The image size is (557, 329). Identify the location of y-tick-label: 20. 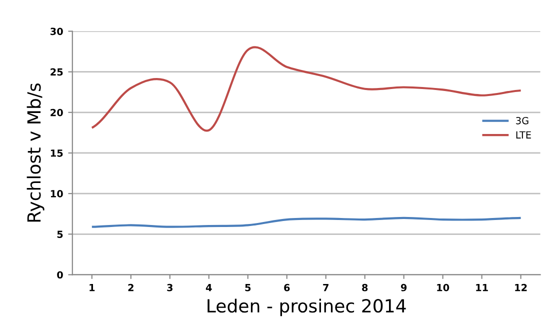
(56, 112).